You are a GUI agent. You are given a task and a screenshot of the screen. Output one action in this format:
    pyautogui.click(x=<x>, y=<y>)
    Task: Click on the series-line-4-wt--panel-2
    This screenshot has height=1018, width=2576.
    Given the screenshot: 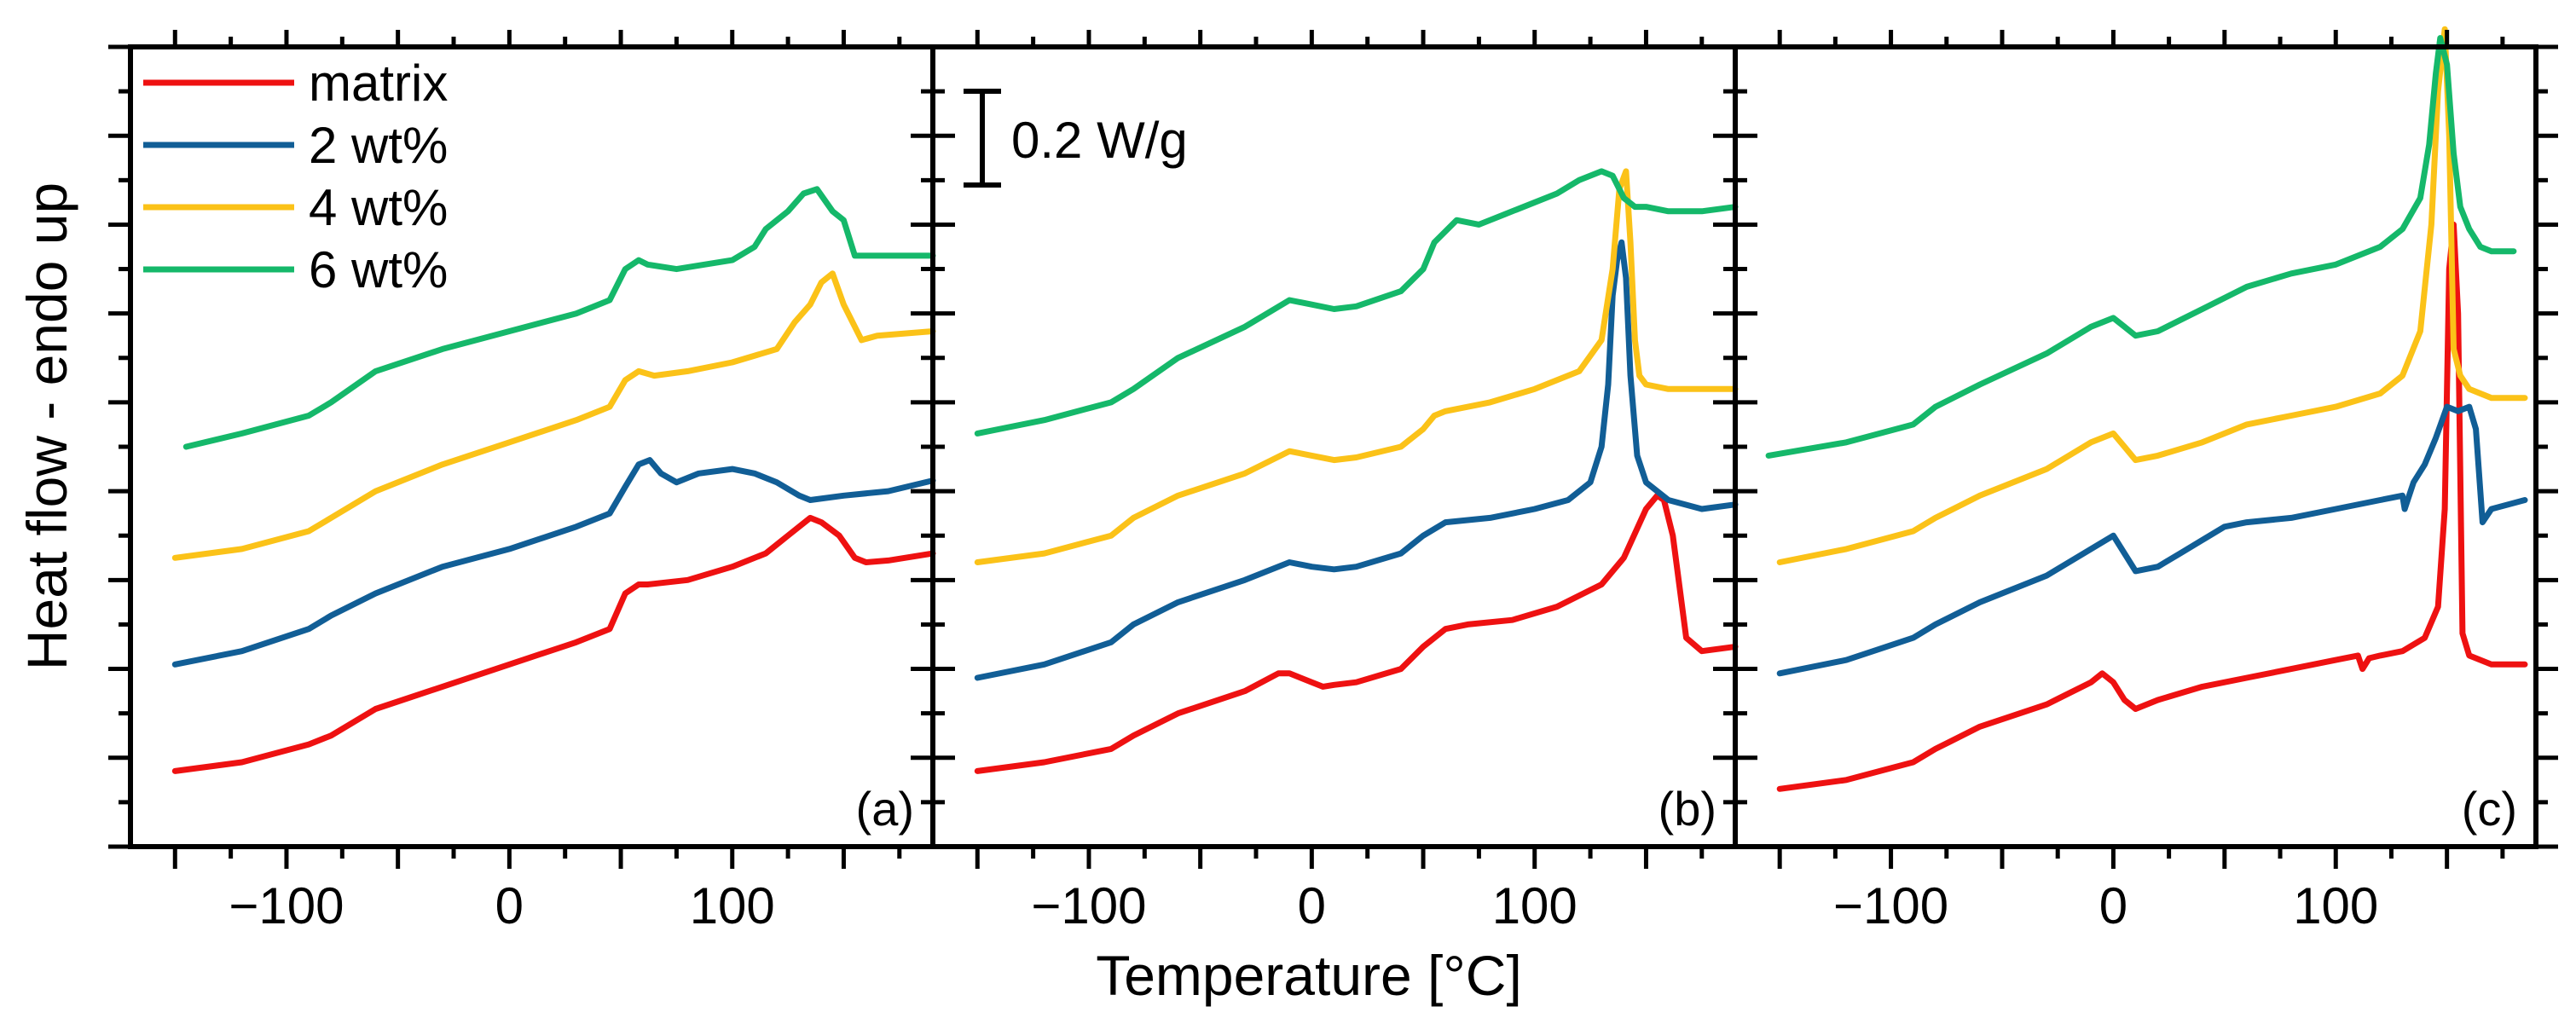 What is the action you would take?
    pyautogui.click(x=1357, y=366)
    